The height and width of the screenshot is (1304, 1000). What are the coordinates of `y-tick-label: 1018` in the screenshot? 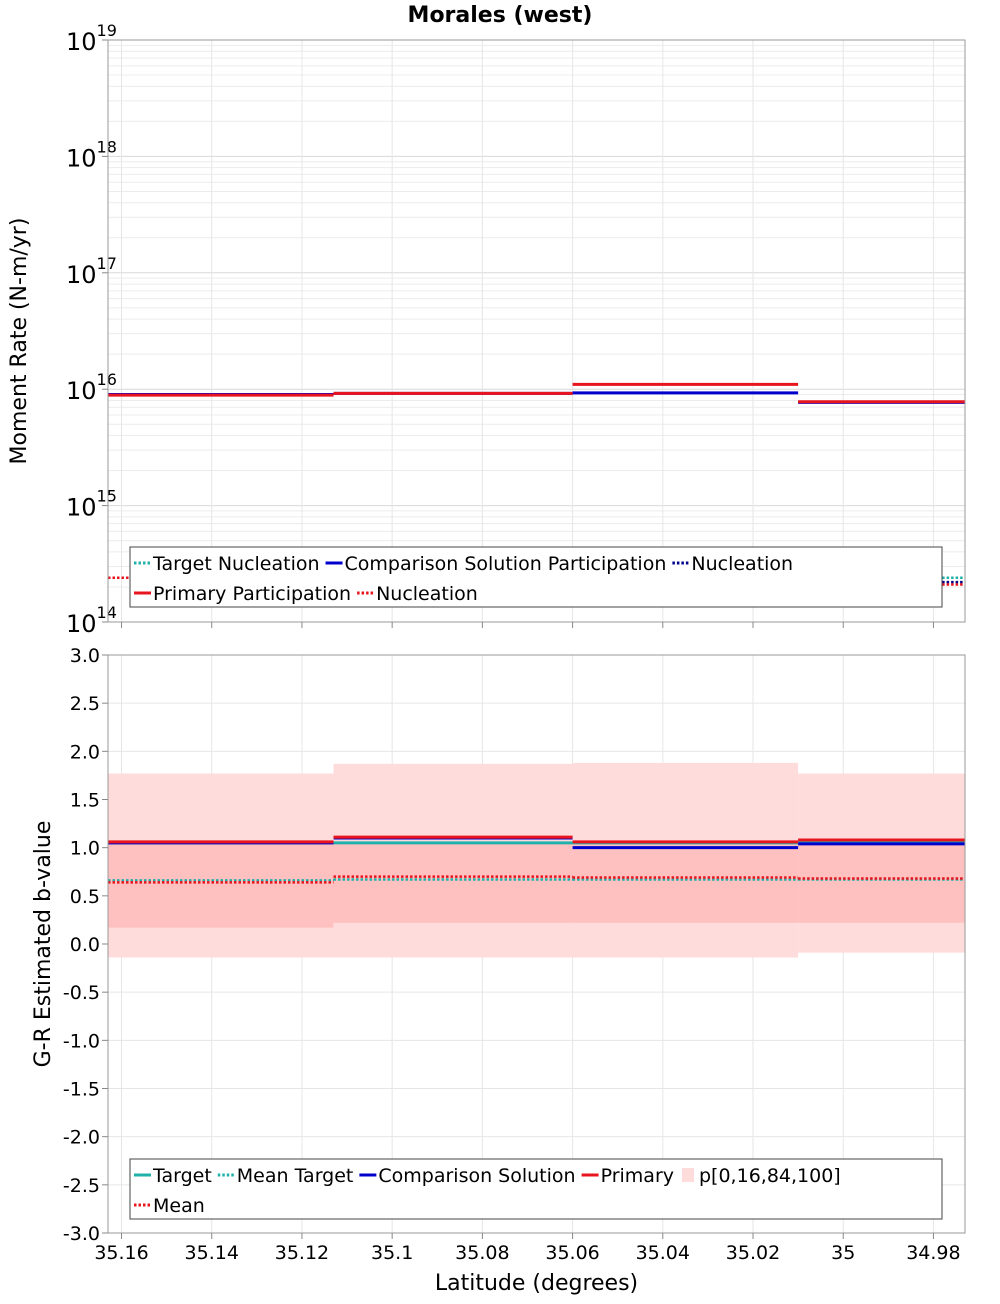 It's located at (91, 154).